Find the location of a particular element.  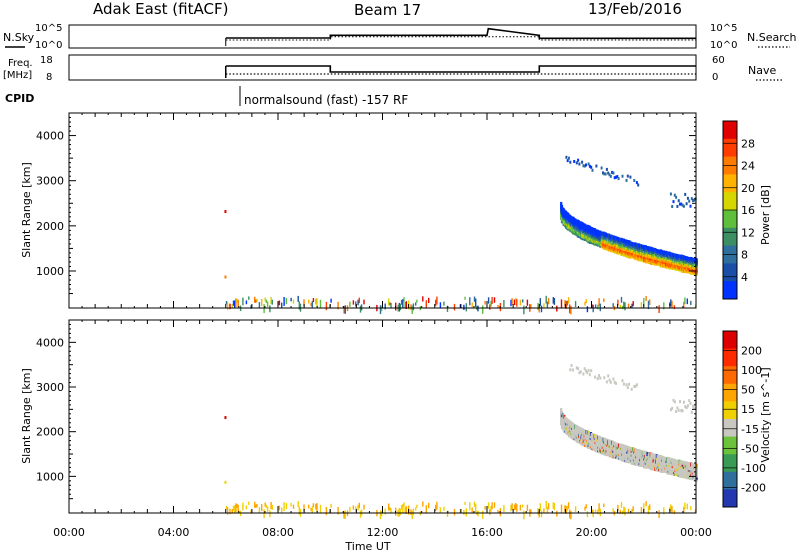

station-title: Adak East (fitACF) is located at coordinates (160, 9).